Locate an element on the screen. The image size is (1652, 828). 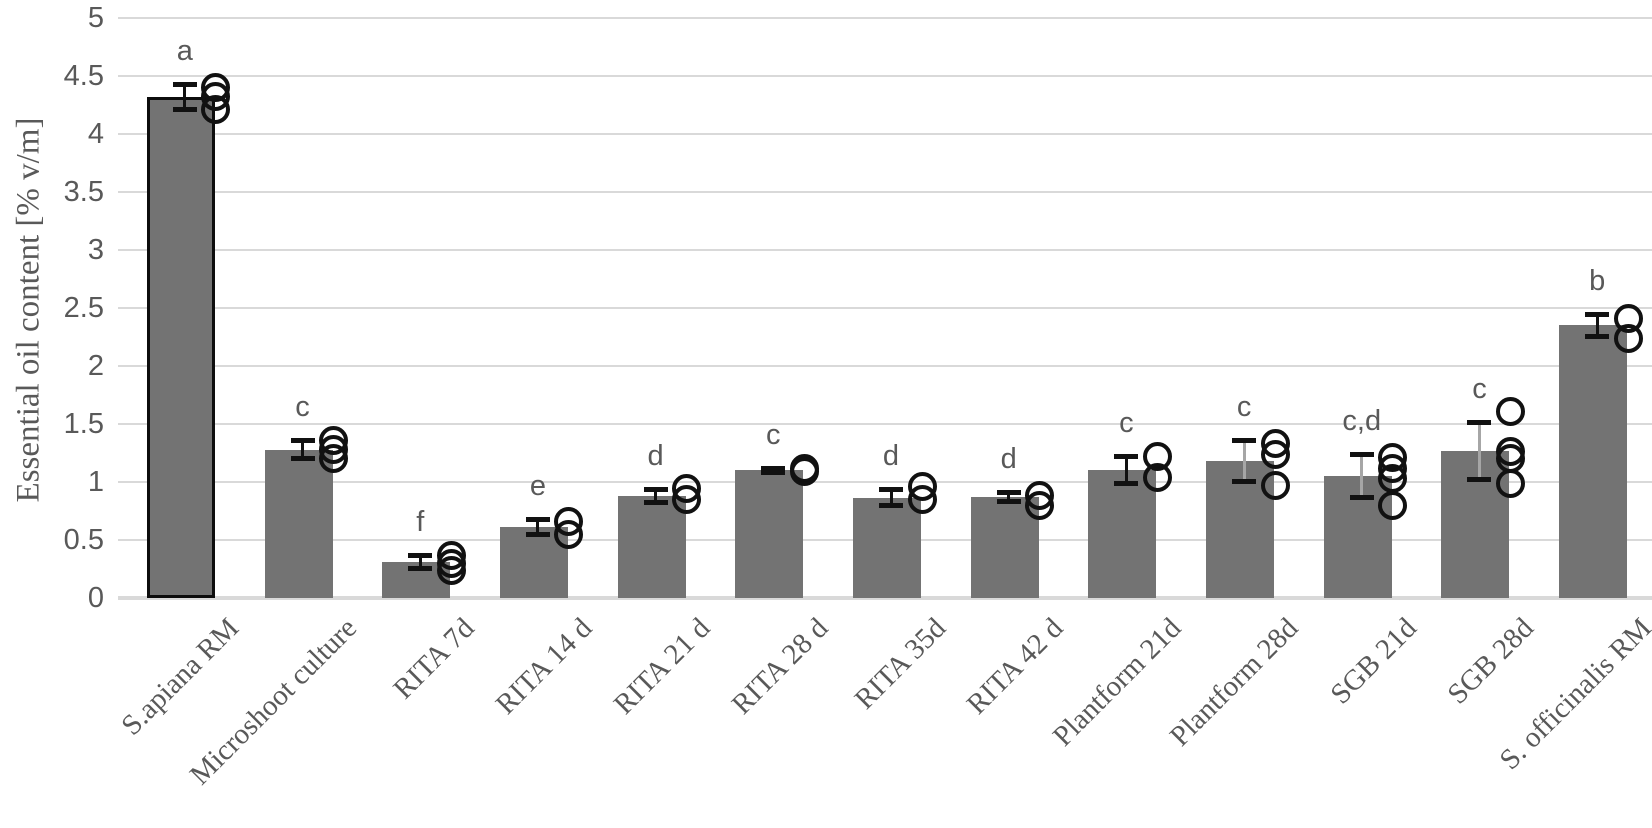
y-axis-tick-label: 0.5 is located at coordinates (83, 540).